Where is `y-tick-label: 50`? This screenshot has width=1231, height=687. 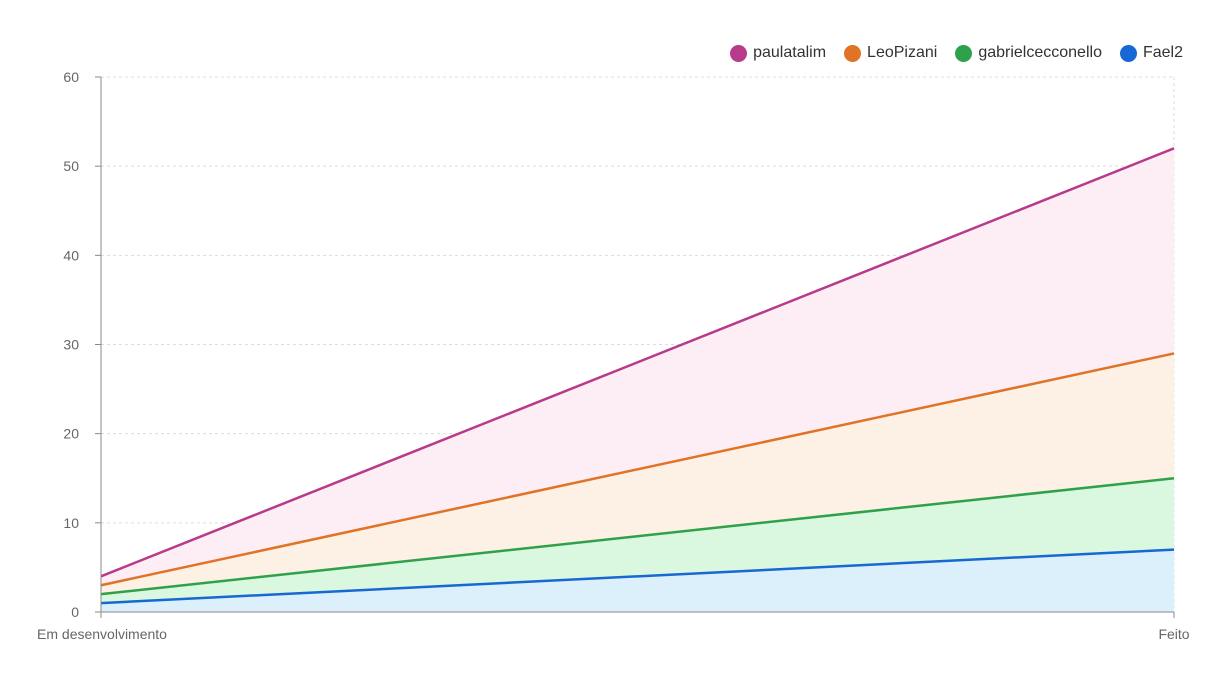
y-tick-label: 50 is located at coordinates (71, 166).